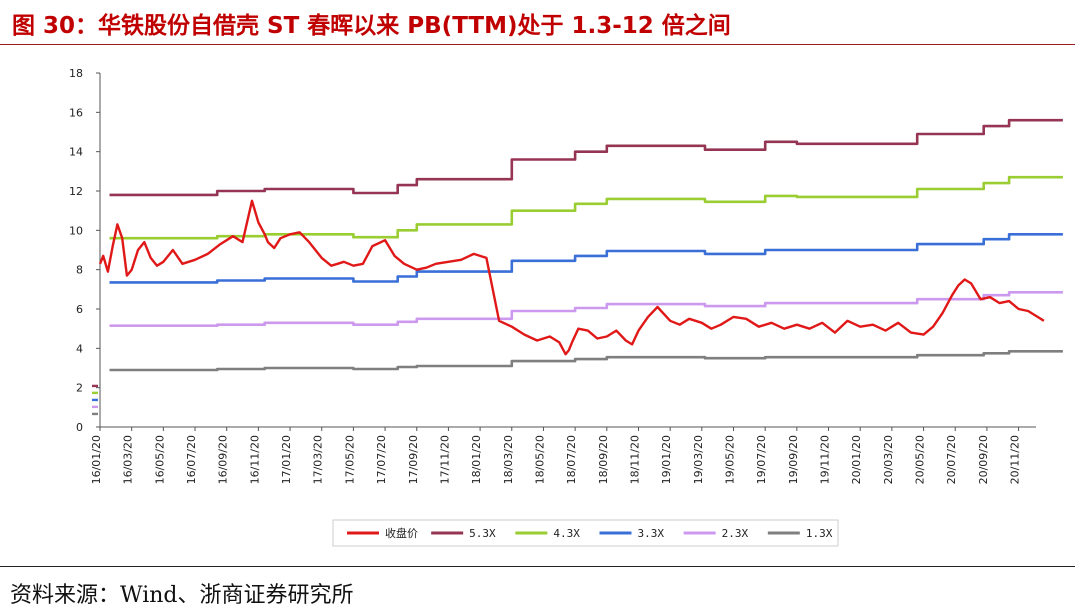  I want to click on x-tick-label: 18/11/20, so click(634, 459).